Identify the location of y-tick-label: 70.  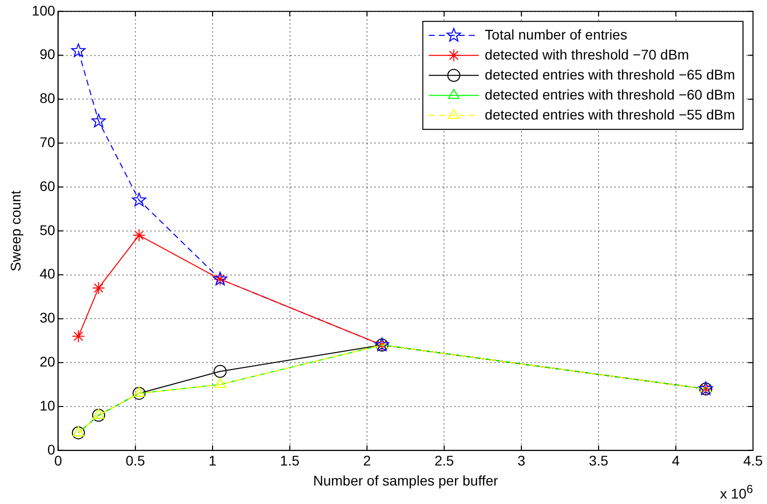
(48, 142).